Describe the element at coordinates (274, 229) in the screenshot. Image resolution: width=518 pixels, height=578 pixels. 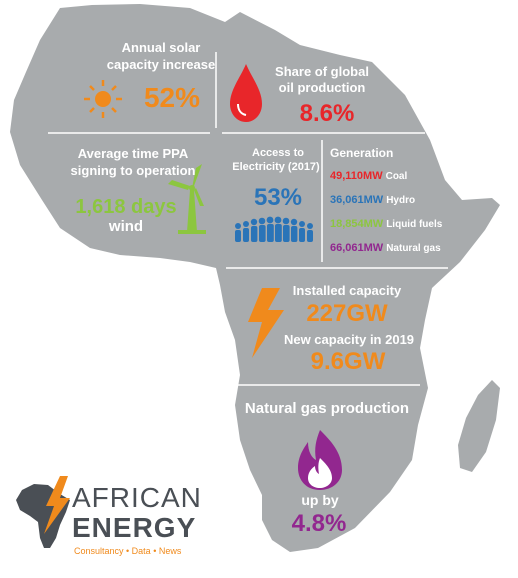
I see `people-icon` at that location.